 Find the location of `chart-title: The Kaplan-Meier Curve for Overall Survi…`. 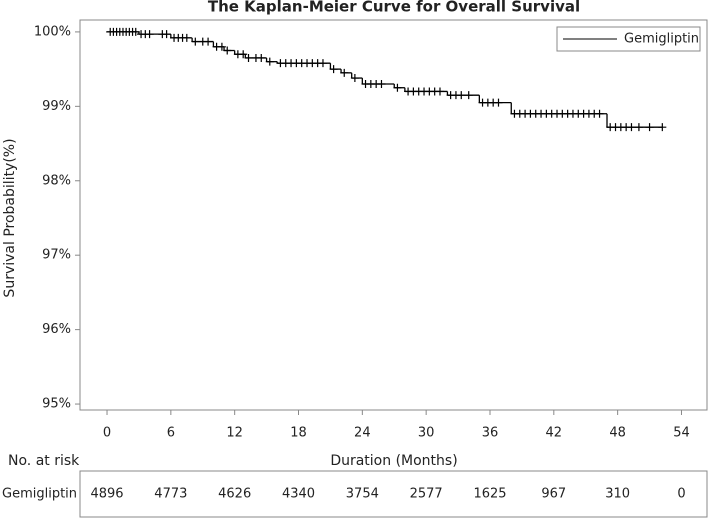

chart-title: The Kaplan-Meier Curve for Overall Survi… is located at coordinates (394, 8).